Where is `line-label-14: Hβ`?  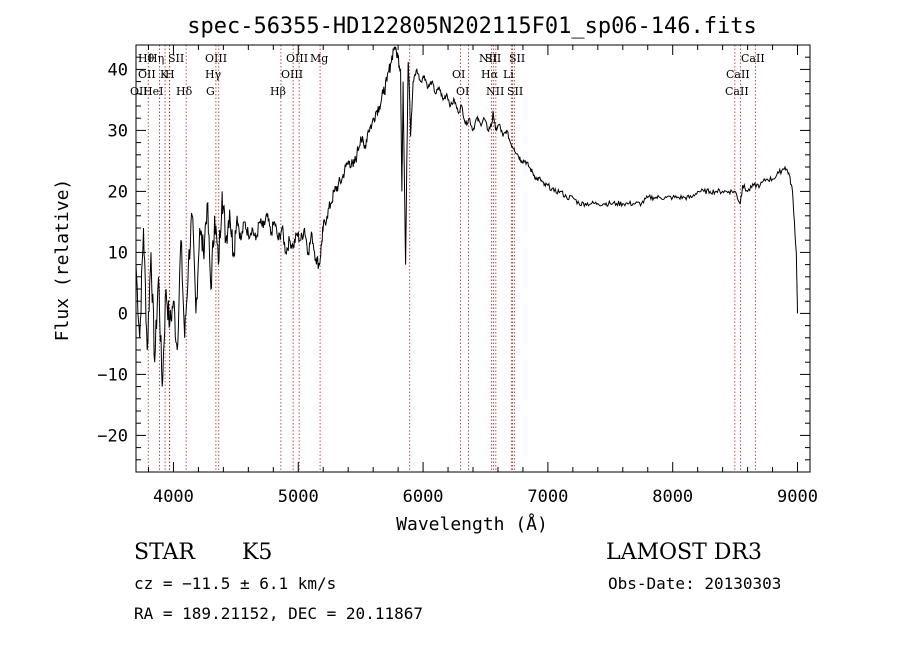
line-label-14: Hβ is located at coordinates (278, 91).